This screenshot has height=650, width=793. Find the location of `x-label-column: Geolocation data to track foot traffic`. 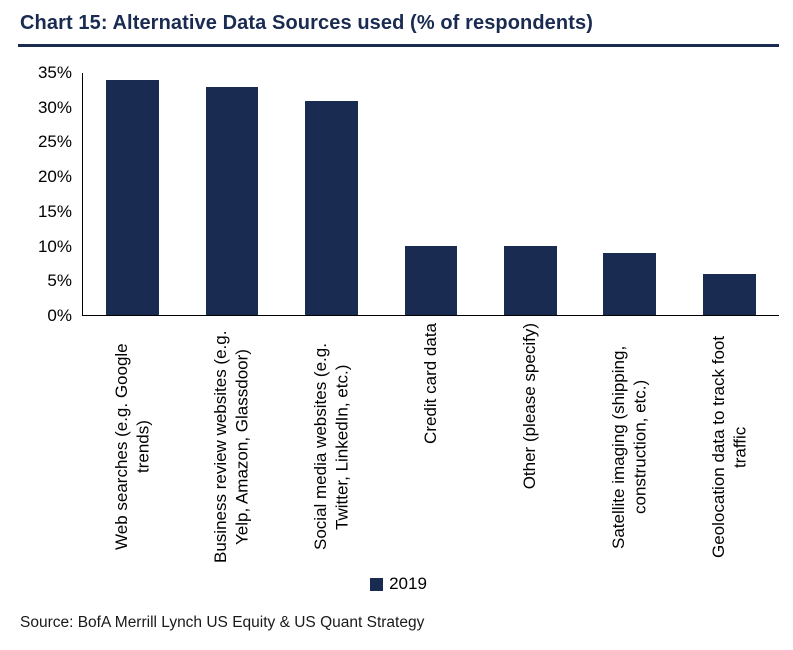

x-label-column: Geolocation data to track foot traffic is located at coordinates (729, 444).